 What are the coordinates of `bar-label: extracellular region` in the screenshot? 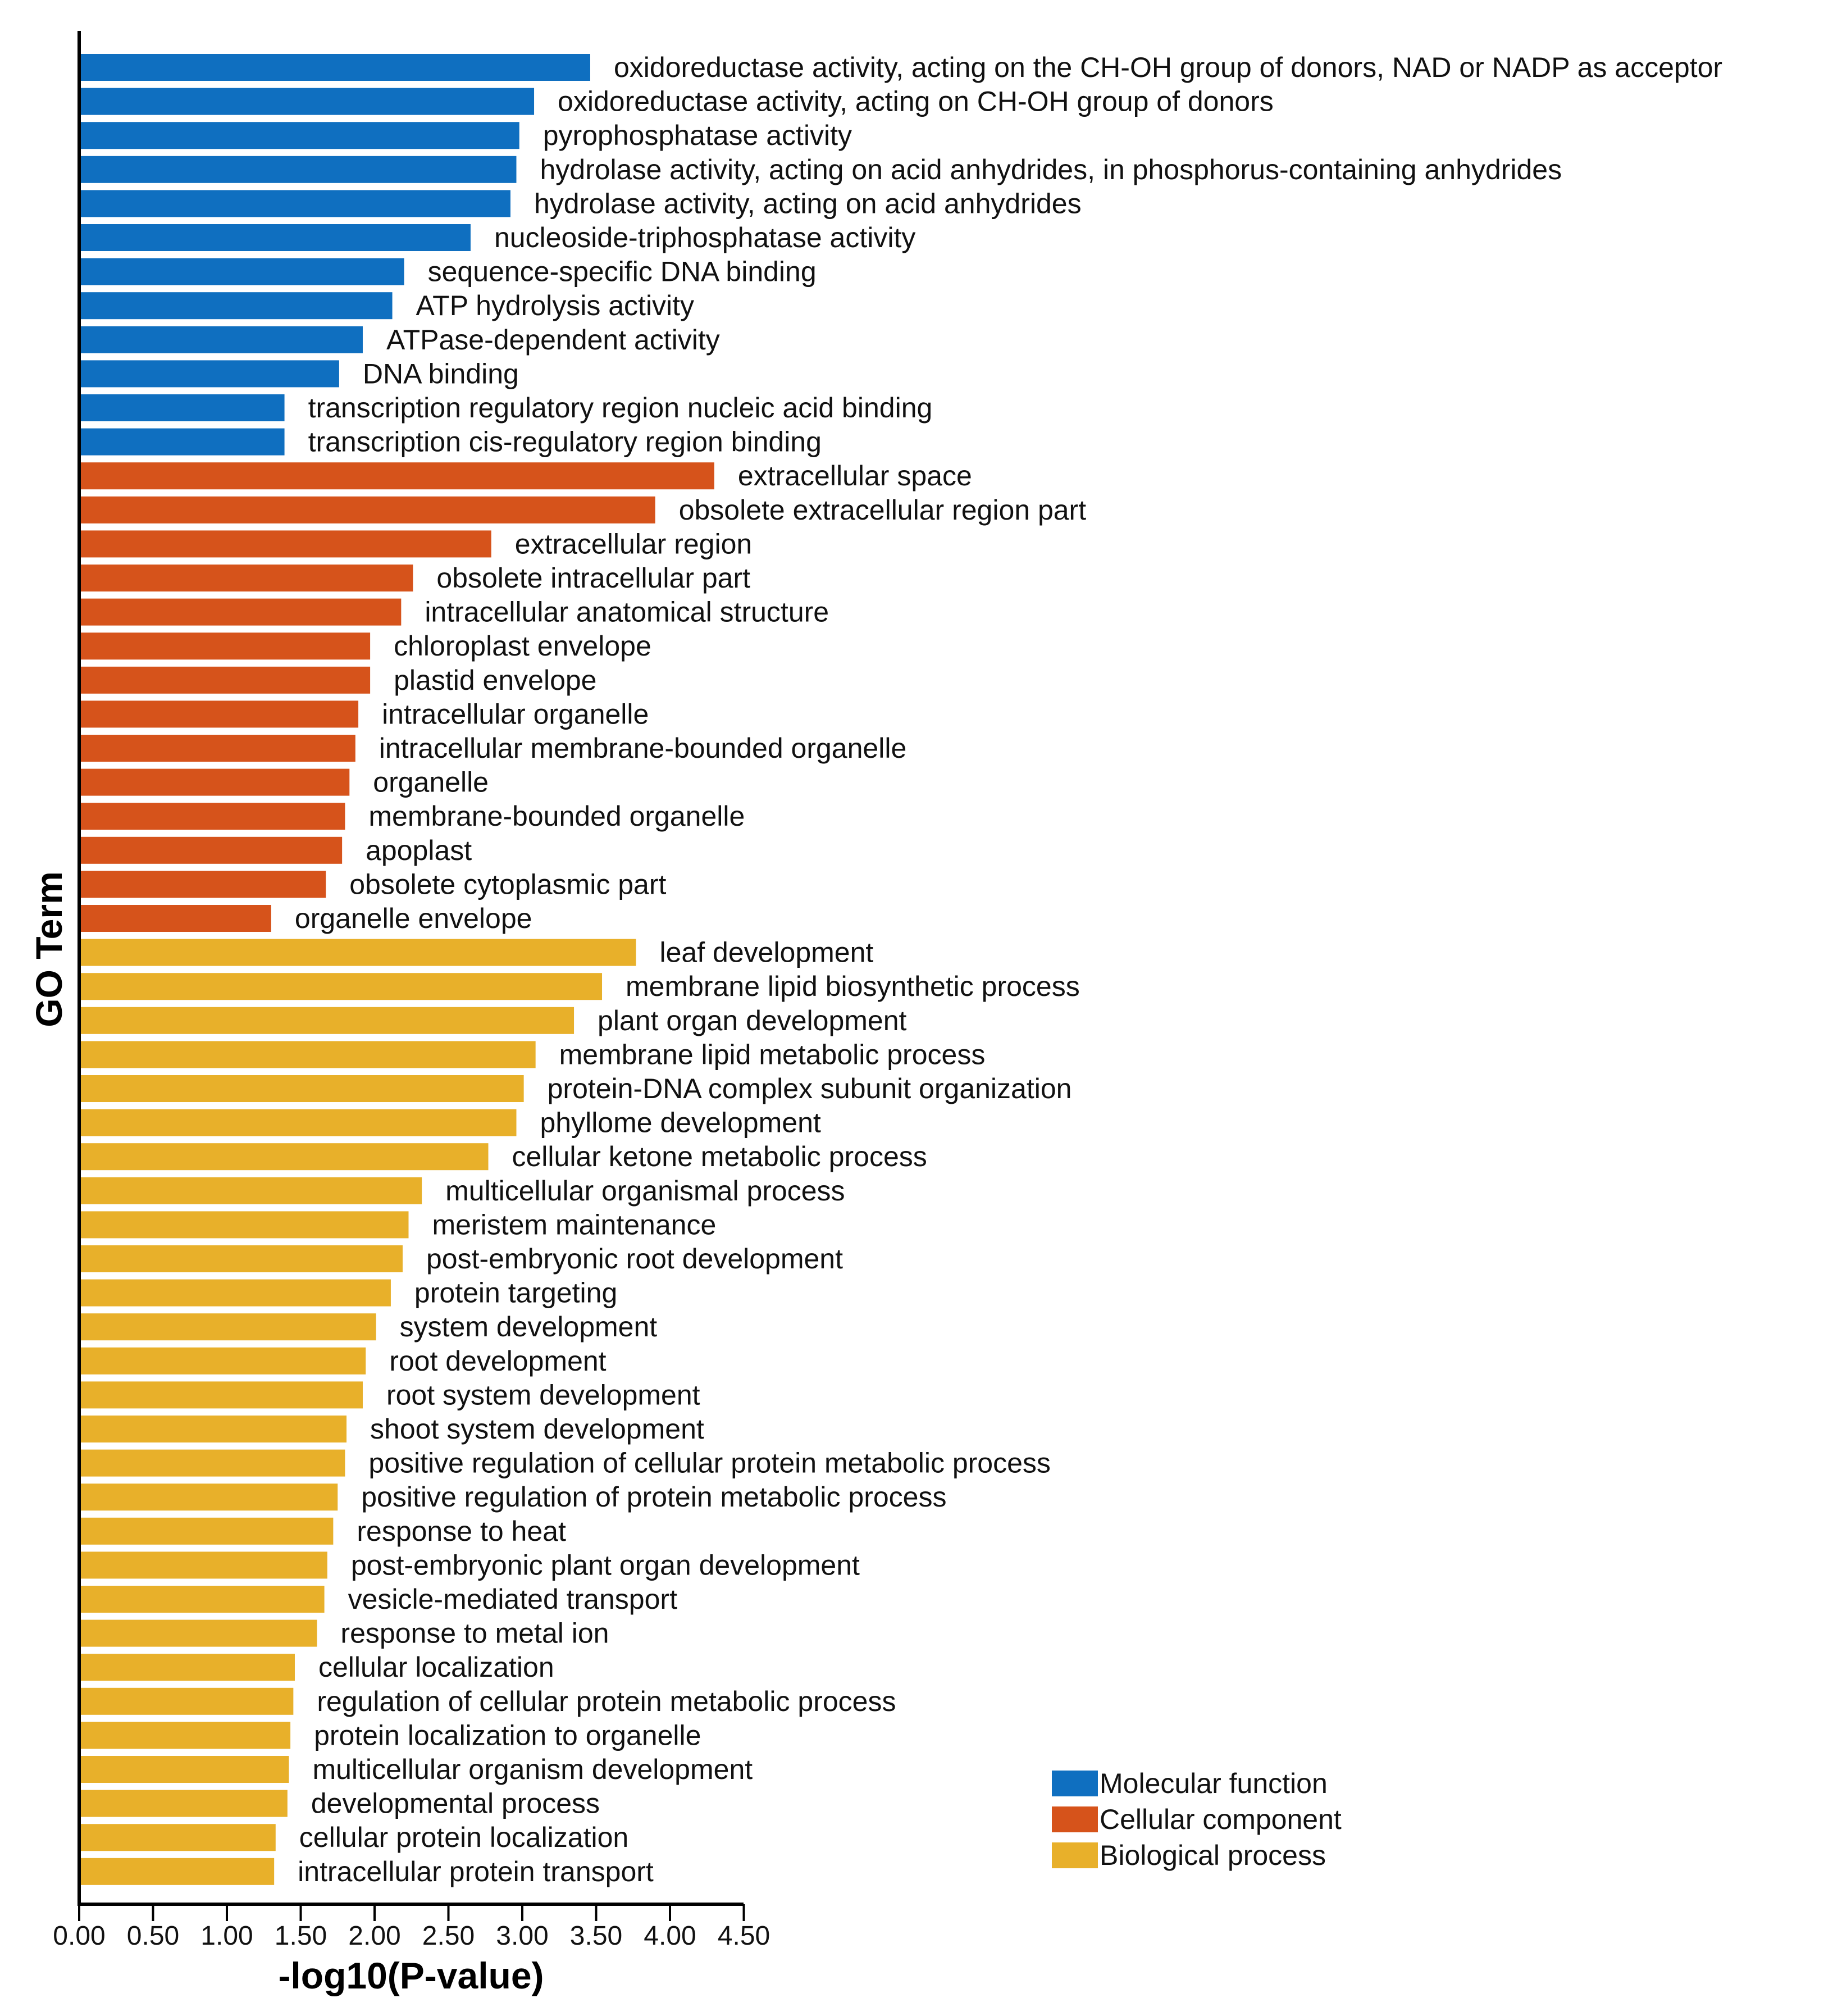 It's located at (633, 543).